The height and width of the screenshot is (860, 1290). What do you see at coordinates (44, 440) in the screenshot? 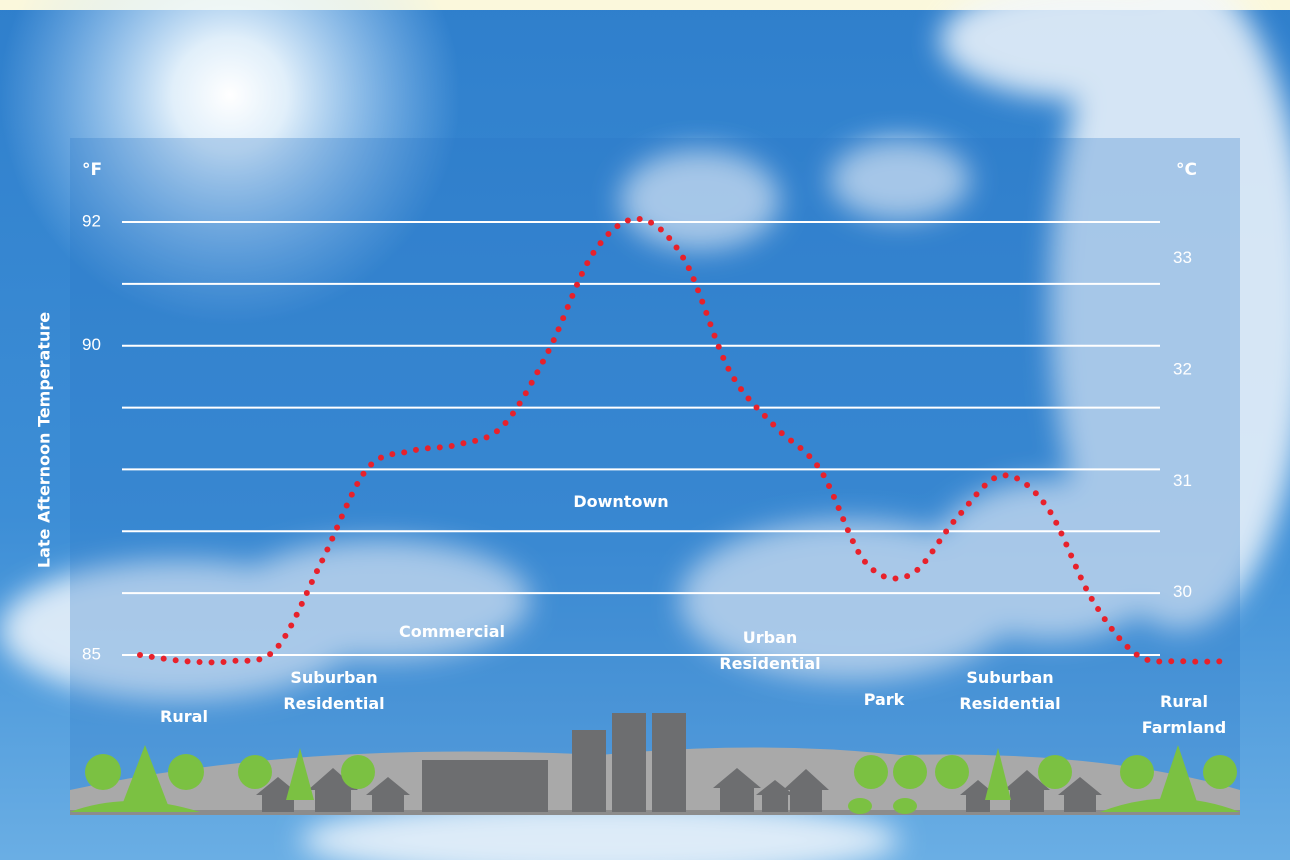
I see `y-axis-title: Late Afternoon Temperature` at bounding box center [44, 440].